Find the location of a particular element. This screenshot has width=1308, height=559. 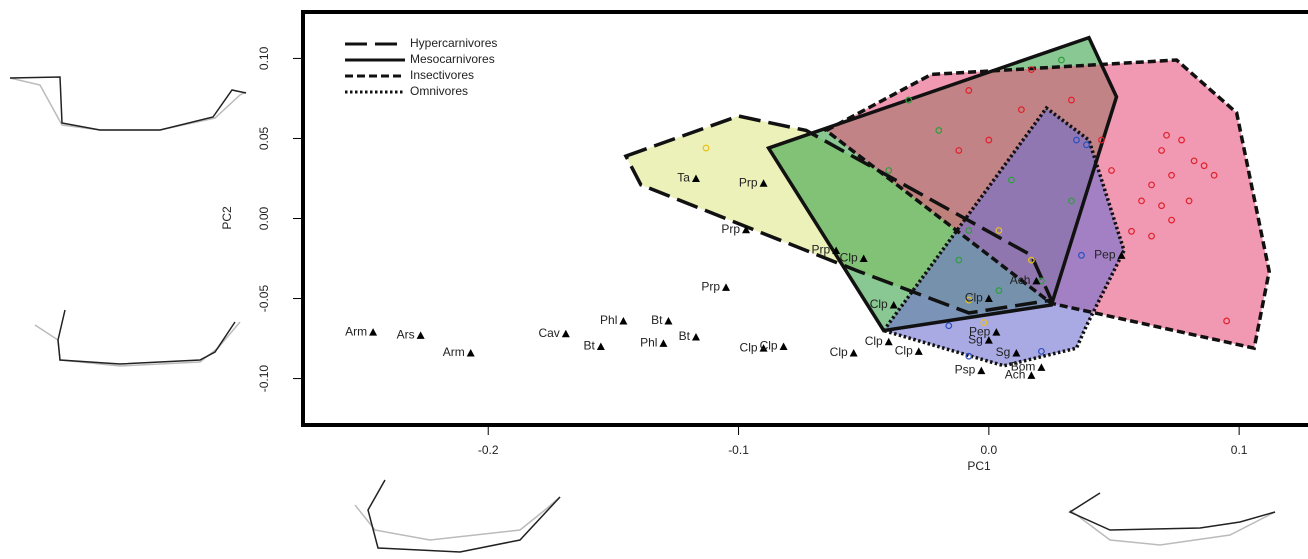

y-axis-label: PC2 is located at coordinates (227, 218).